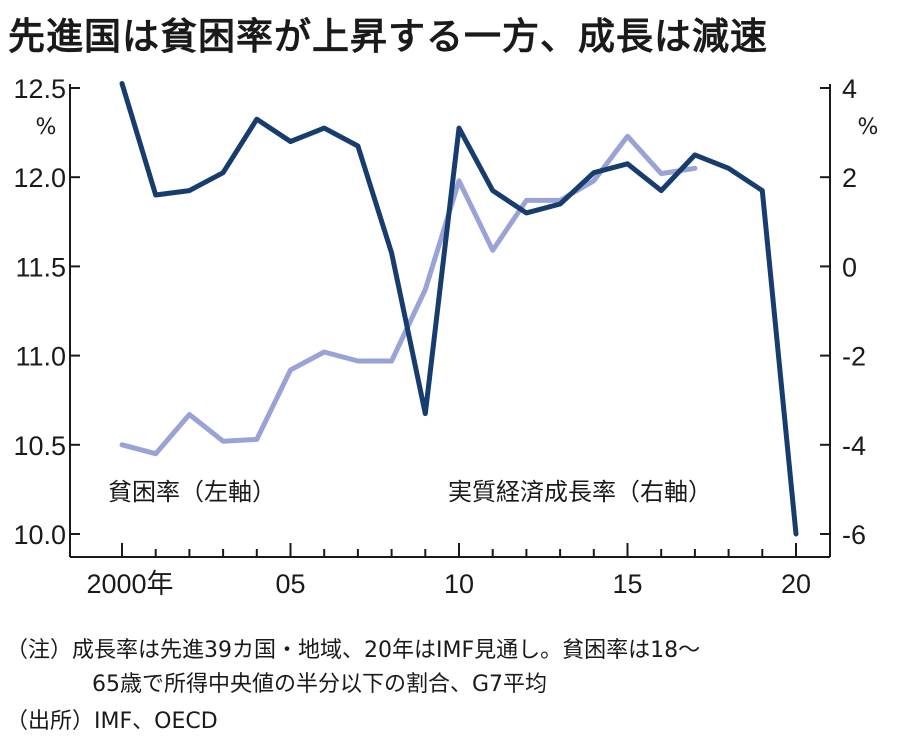 The image size is (900, 742). I want to click on x-tick-label: 15, so click(627, 584).